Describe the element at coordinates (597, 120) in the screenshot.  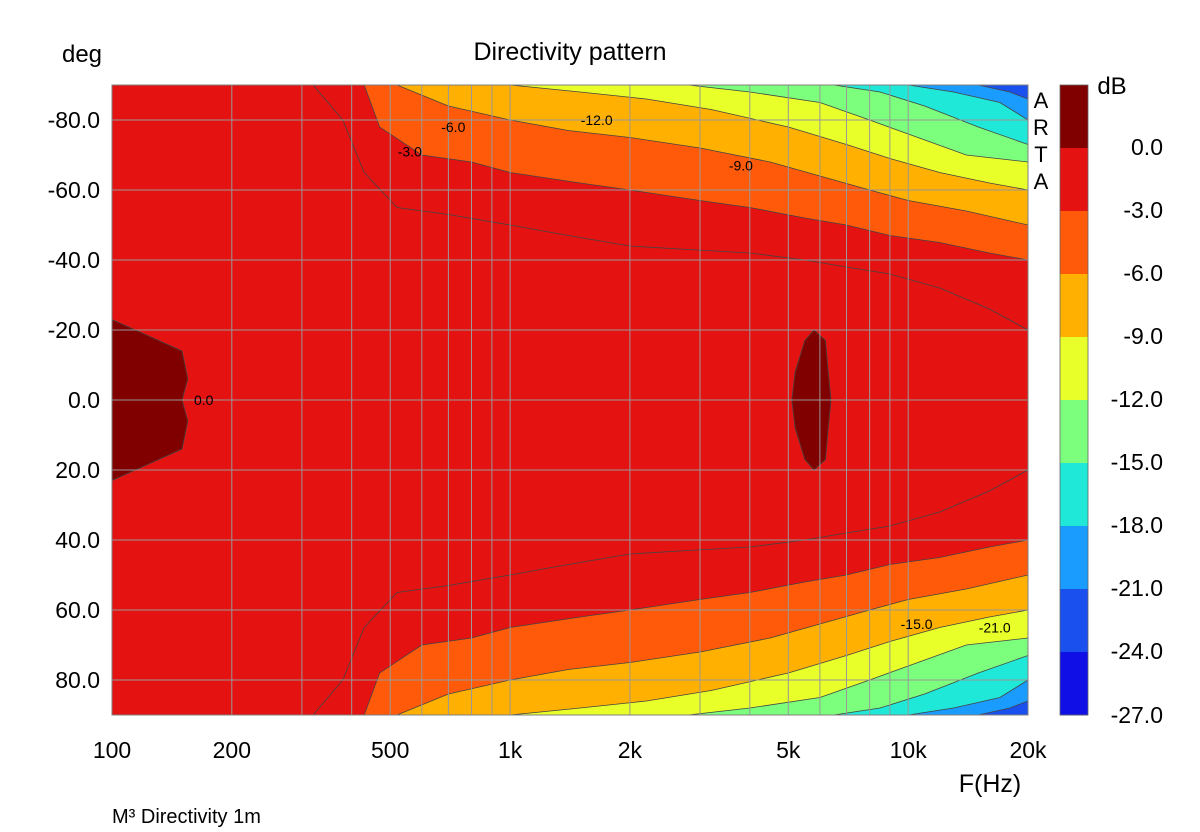
I see `contour-label: -12.0` at that location.